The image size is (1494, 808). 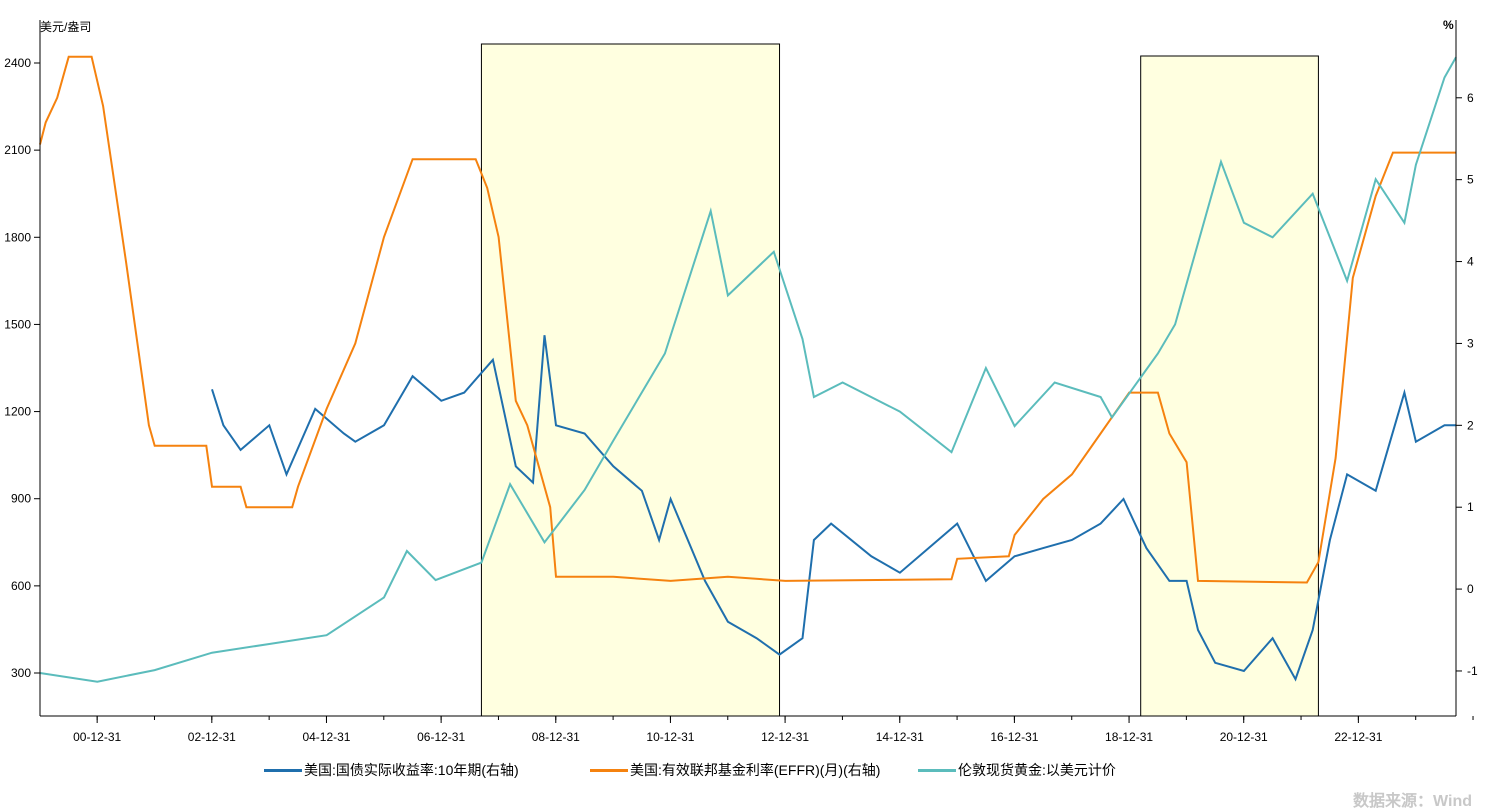 I want to click on legend-label: 伦敦现货黄金:以美元计价, so click(x=1037, y=770).